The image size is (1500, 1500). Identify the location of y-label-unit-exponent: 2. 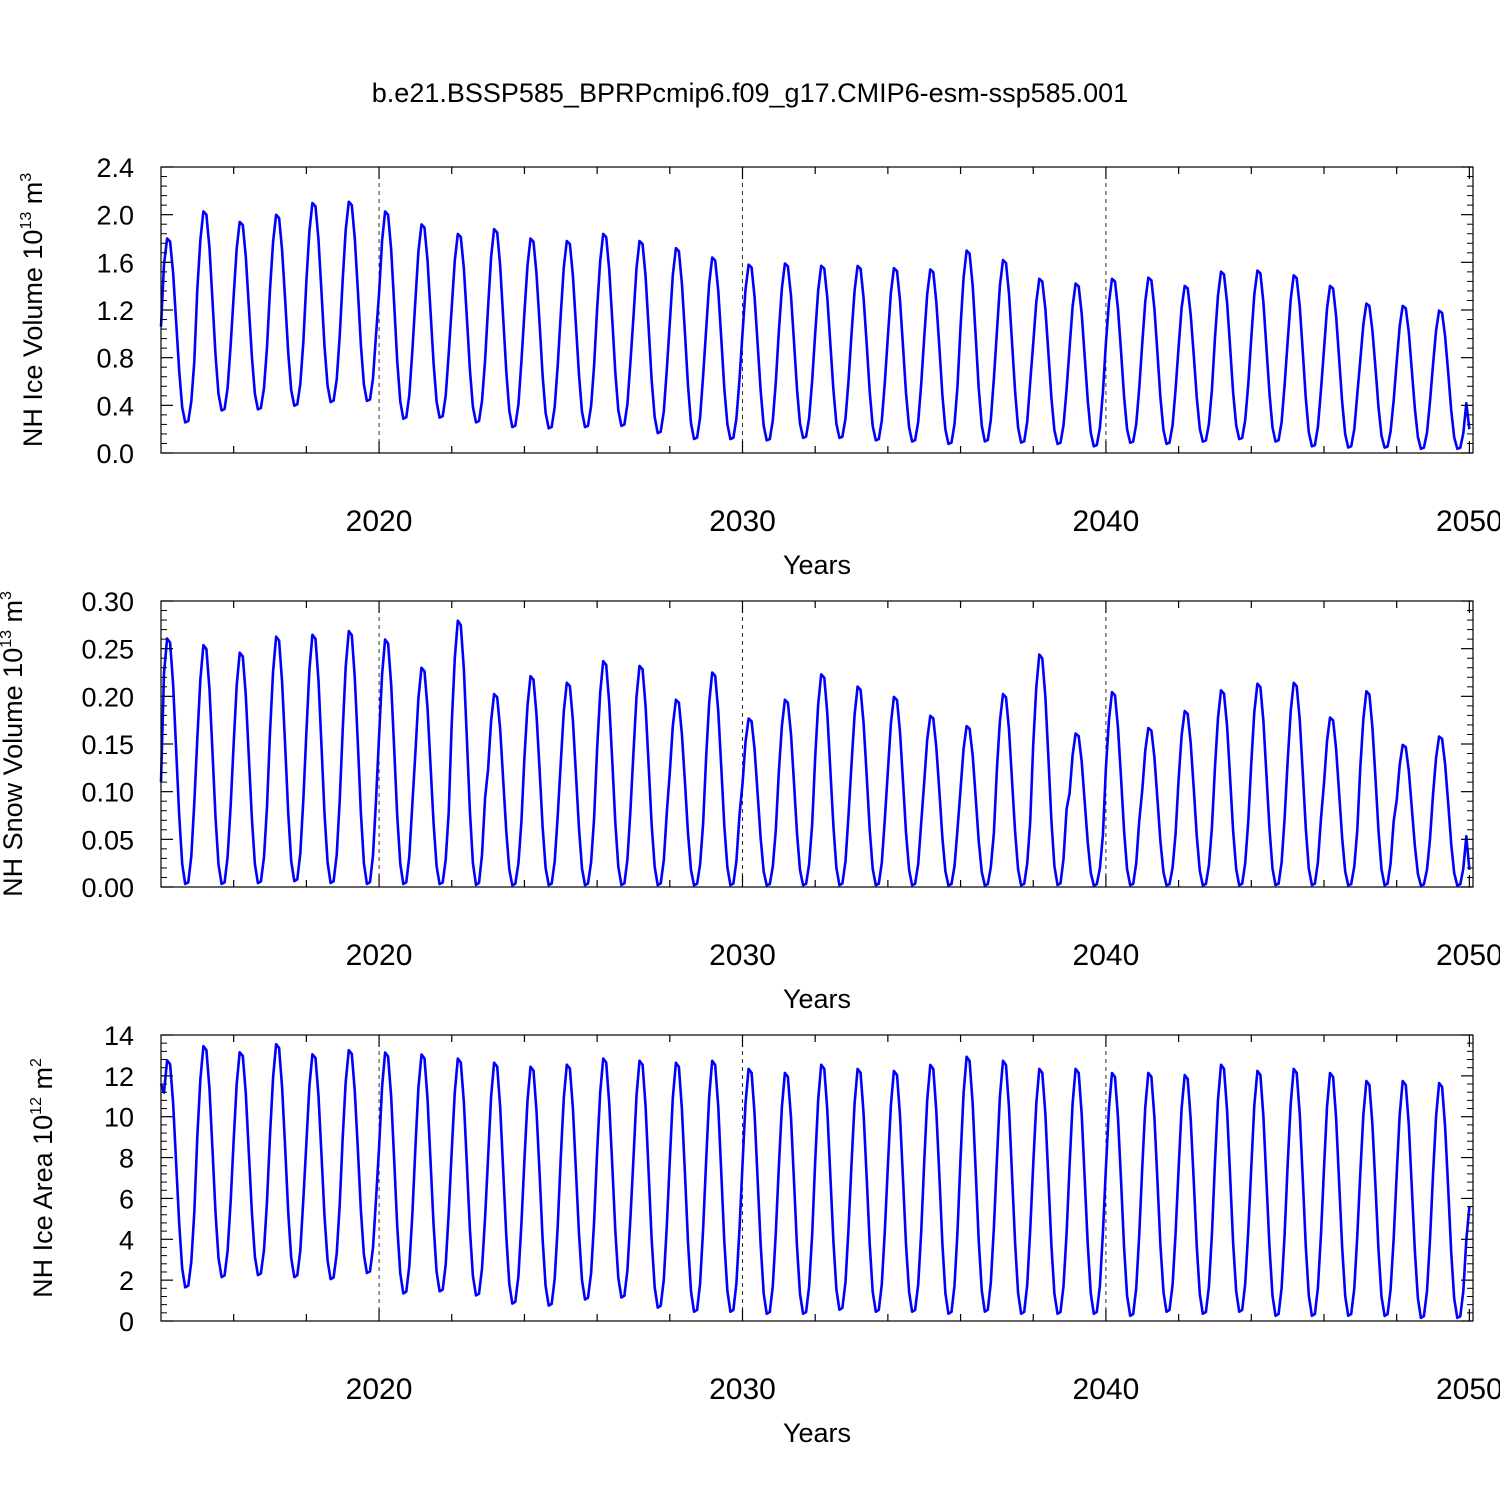
(36, 1062).